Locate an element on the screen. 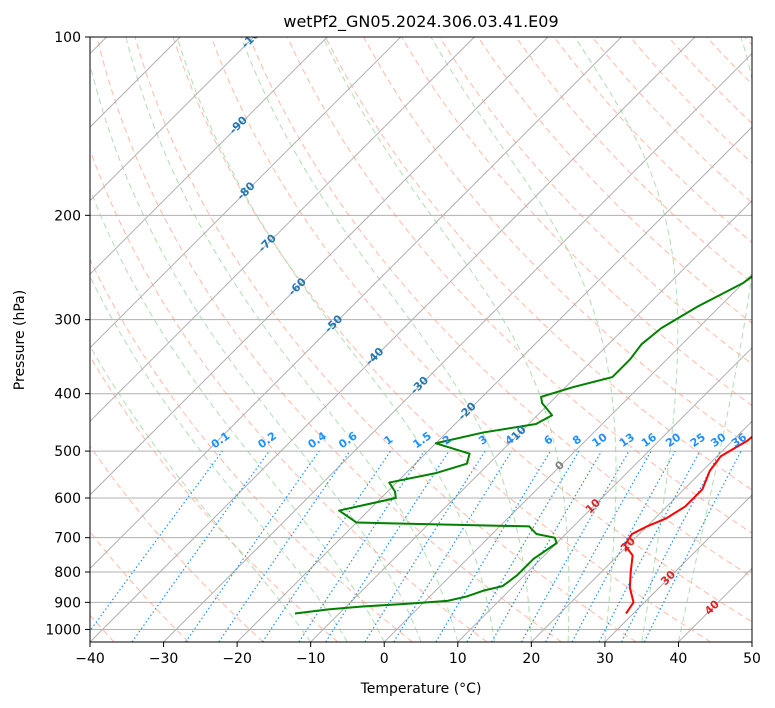 The height and width of the screenshot is (708, 775). x-tick-label: 10 is located at coordinates (458, 659).